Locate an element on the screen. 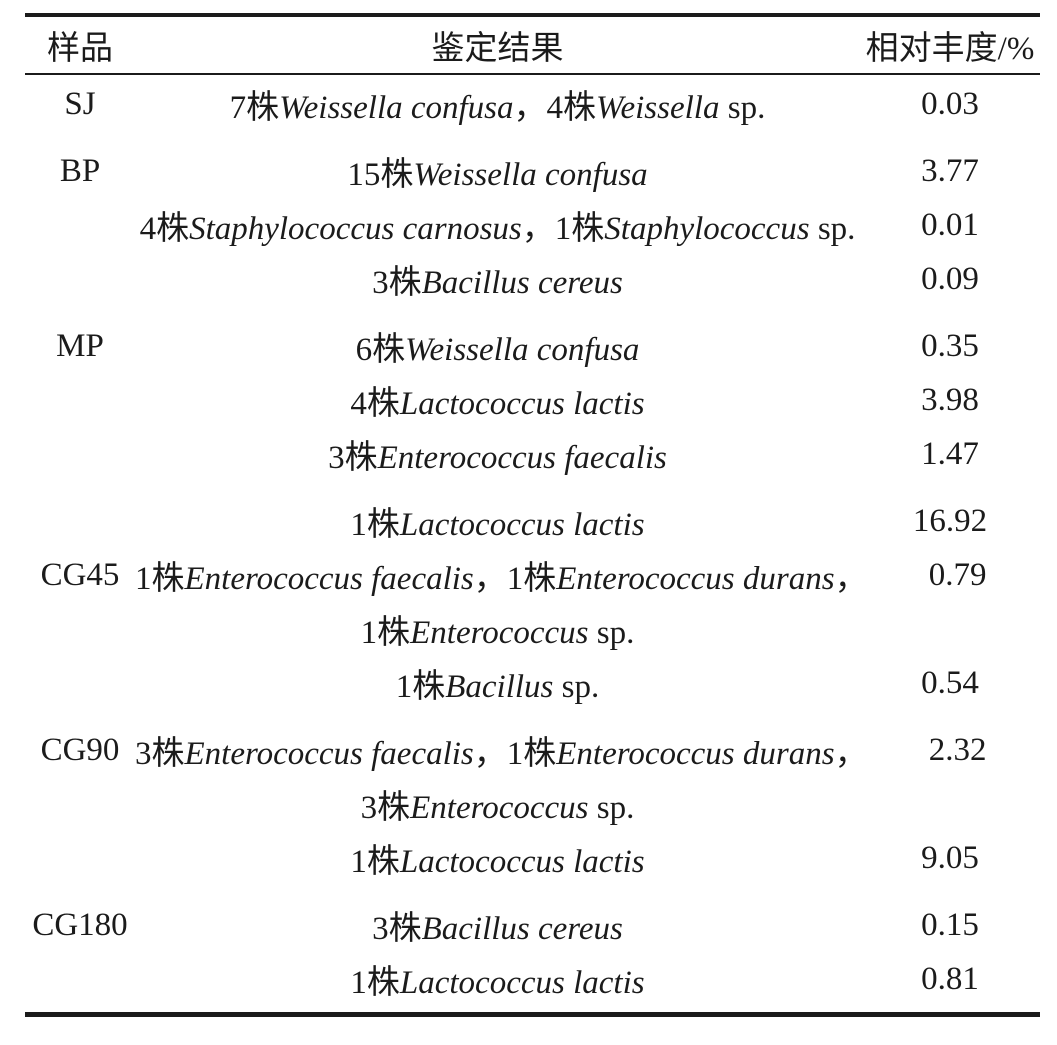 This screenshot has height=1045, width=1057. strain-count-text: 6株 is located at coordinates (380, 350).